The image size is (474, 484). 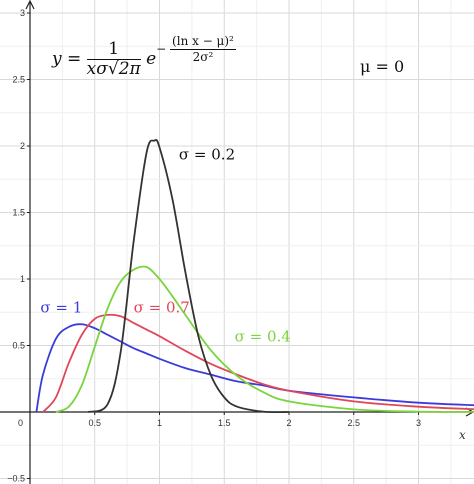 I want to click on y-tick-label: 2.5, so click(x=18, y=80).